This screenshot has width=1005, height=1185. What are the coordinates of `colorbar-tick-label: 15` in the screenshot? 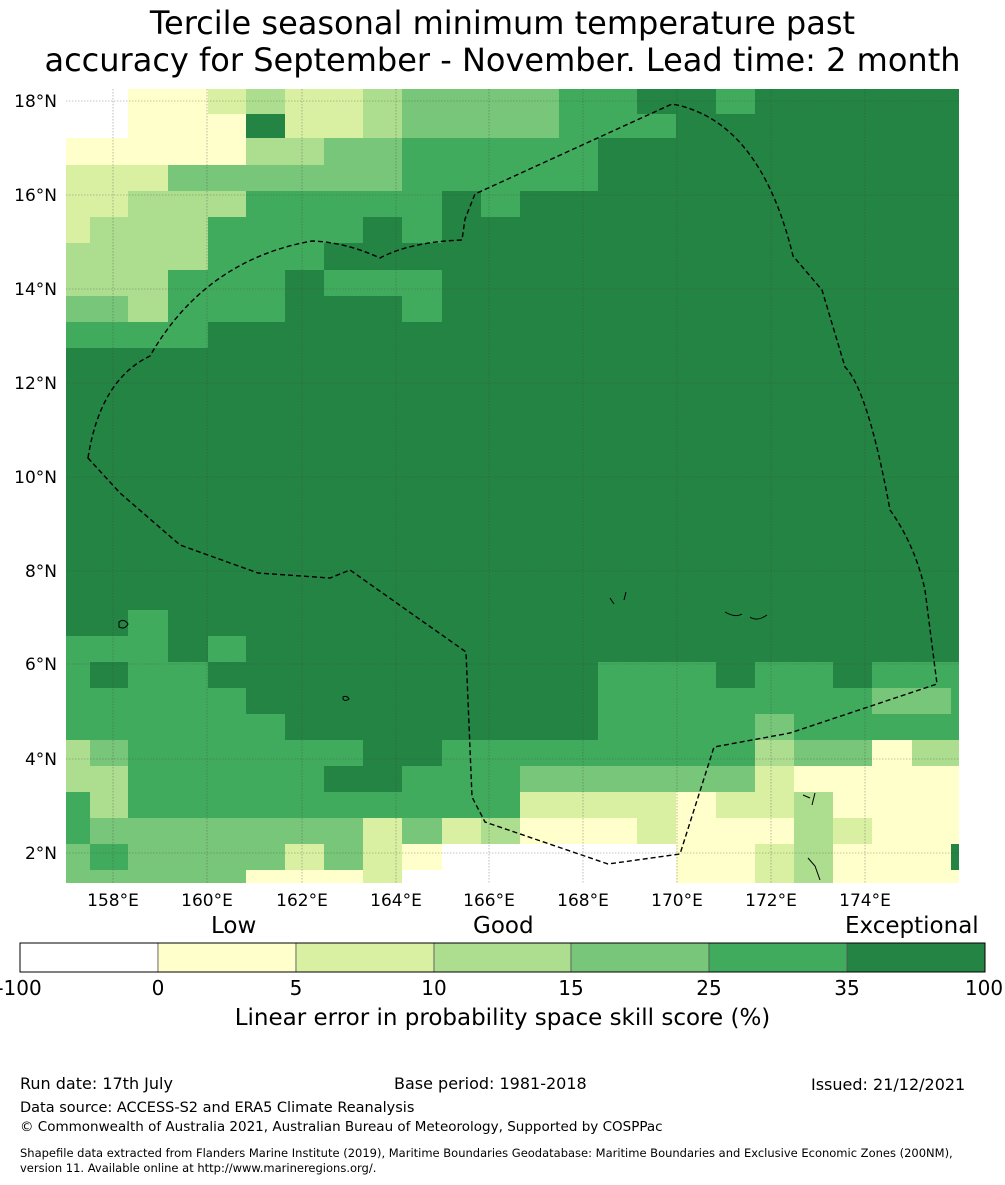 It's located at (570, 988).